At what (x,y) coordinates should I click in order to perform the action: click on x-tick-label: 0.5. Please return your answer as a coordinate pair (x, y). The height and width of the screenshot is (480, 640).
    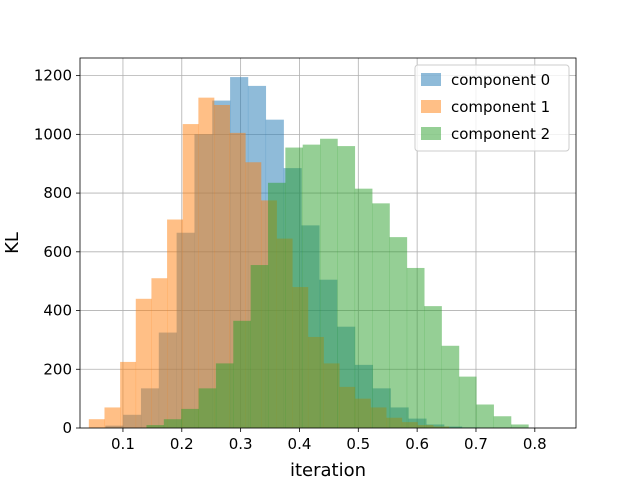
    Looking at the image, I should click on (358, 444).